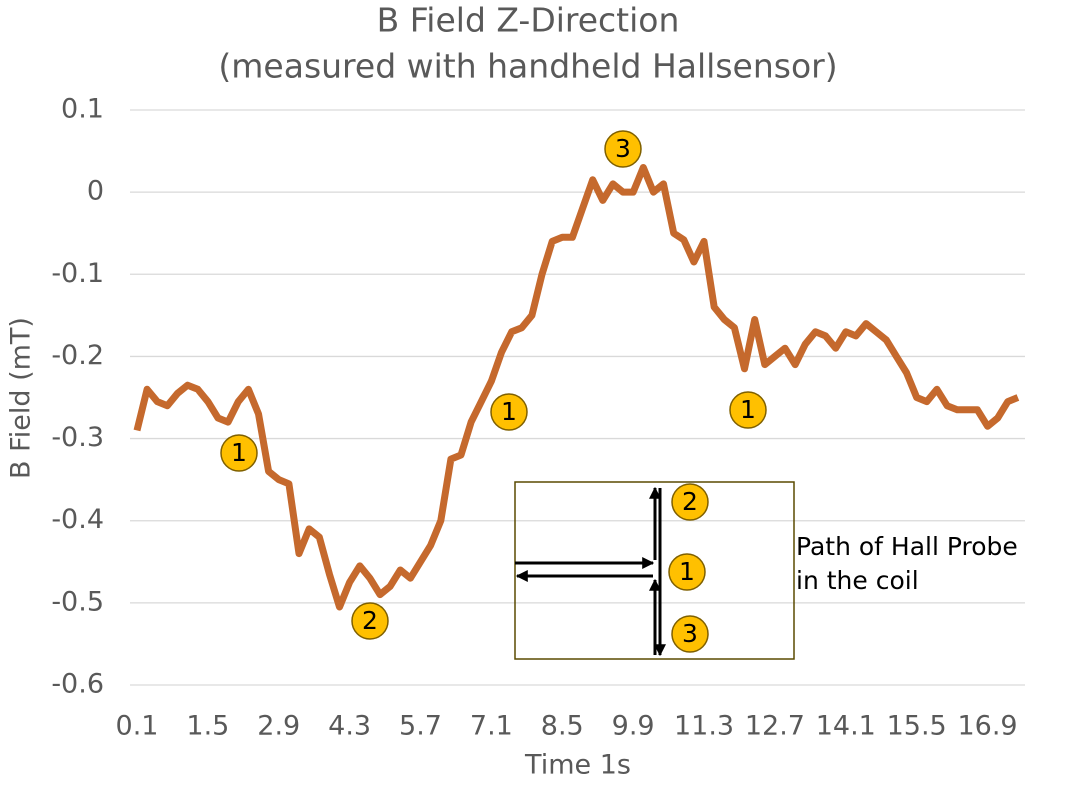  Describe the element at coordinates (577, 765) in the screenshot. I see `x-axis-title: Time 1s` at that location.